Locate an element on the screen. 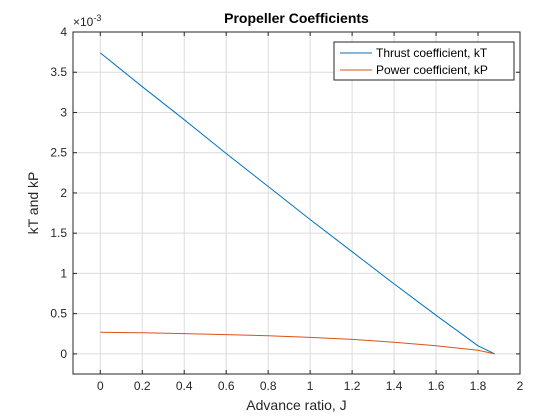 The width and height of the screenshot is (560, 420). y-tick-label: 2.5 is located at coordinates (58, 153).